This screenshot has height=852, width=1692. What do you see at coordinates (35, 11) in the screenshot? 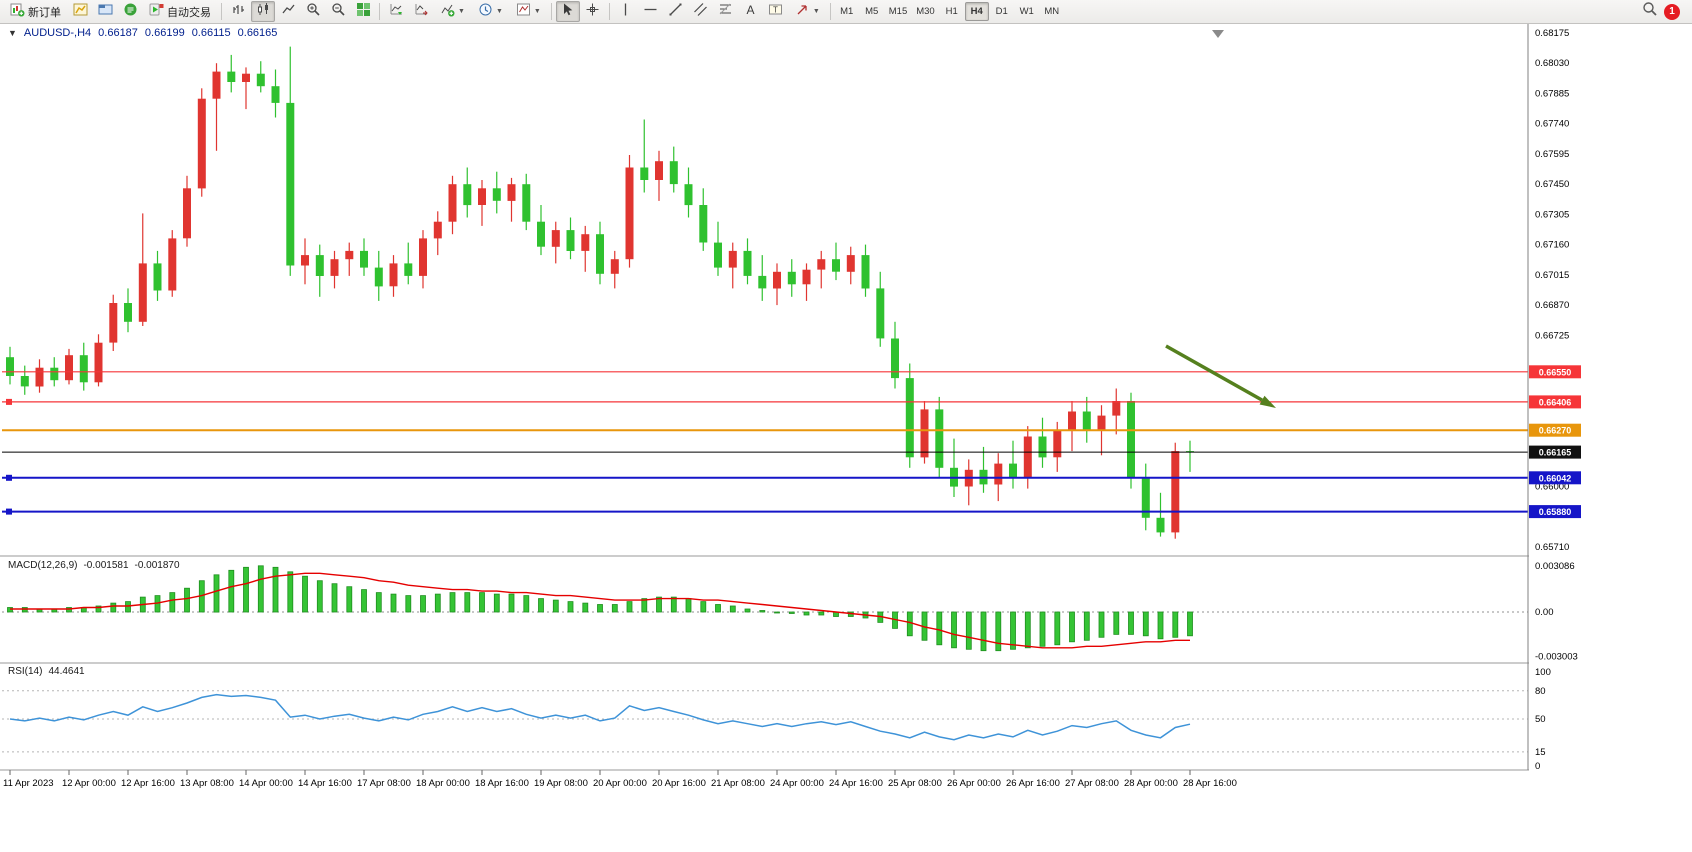
I see `new-order-button: 新订单` at bounding box center [35, 11].